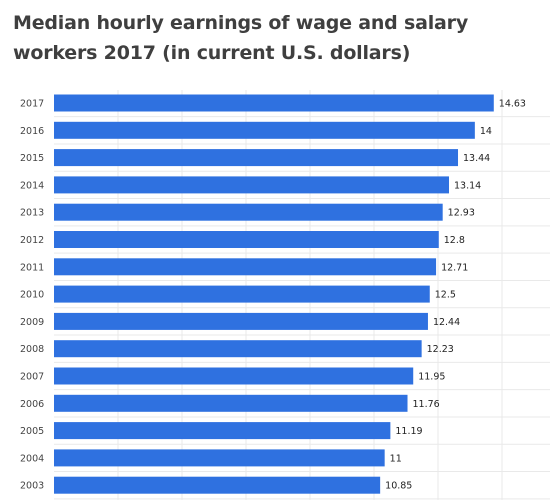 The height and width of the screenshot is (500, 550). What do you see at coordinates (446, 322) in the screenshot?
I see `value-label: 12.44` at bounding box center [446, 322].